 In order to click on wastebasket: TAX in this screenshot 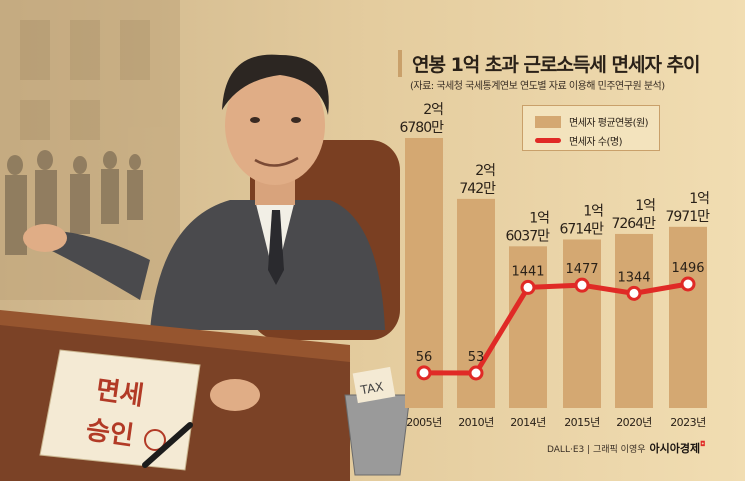, I will do `click(377, 421)`.